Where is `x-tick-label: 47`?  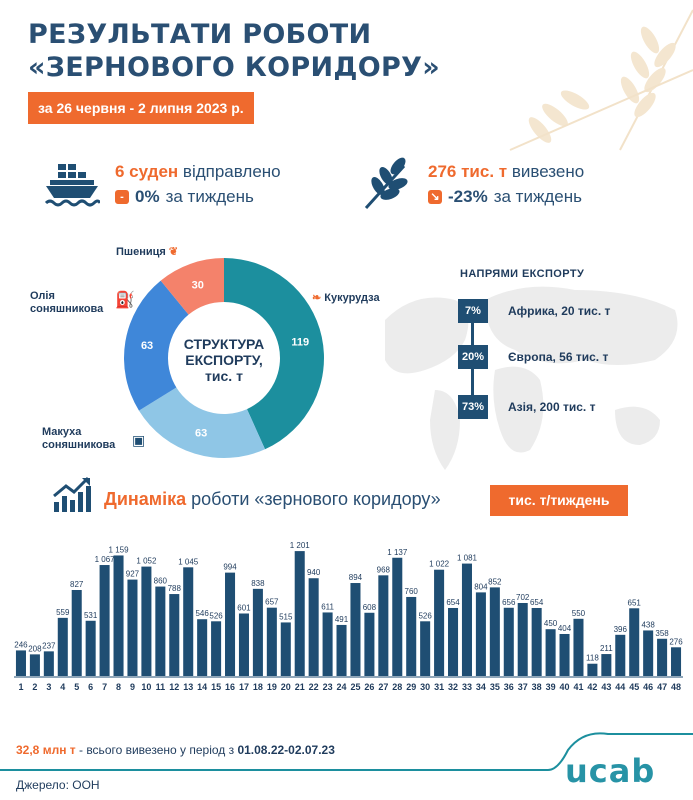
x-tick-label: 47 is located at coordinates (662, 687).